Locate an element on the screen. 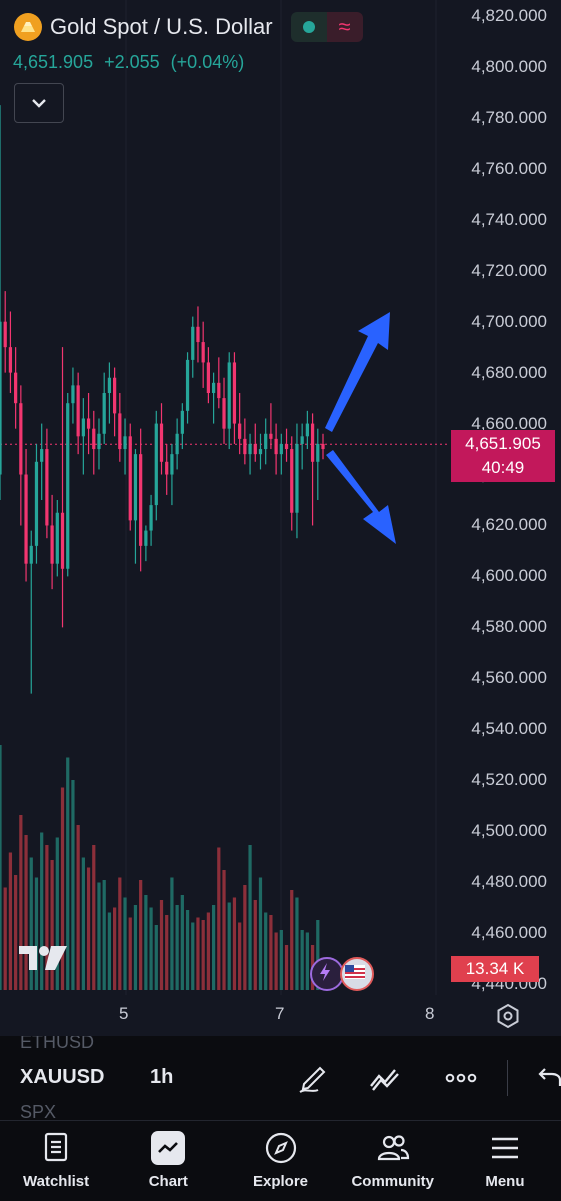 The width and height of the screenshot is (561, 1201). price-tick: 4,720.000 is located at coordinates (509, 270).